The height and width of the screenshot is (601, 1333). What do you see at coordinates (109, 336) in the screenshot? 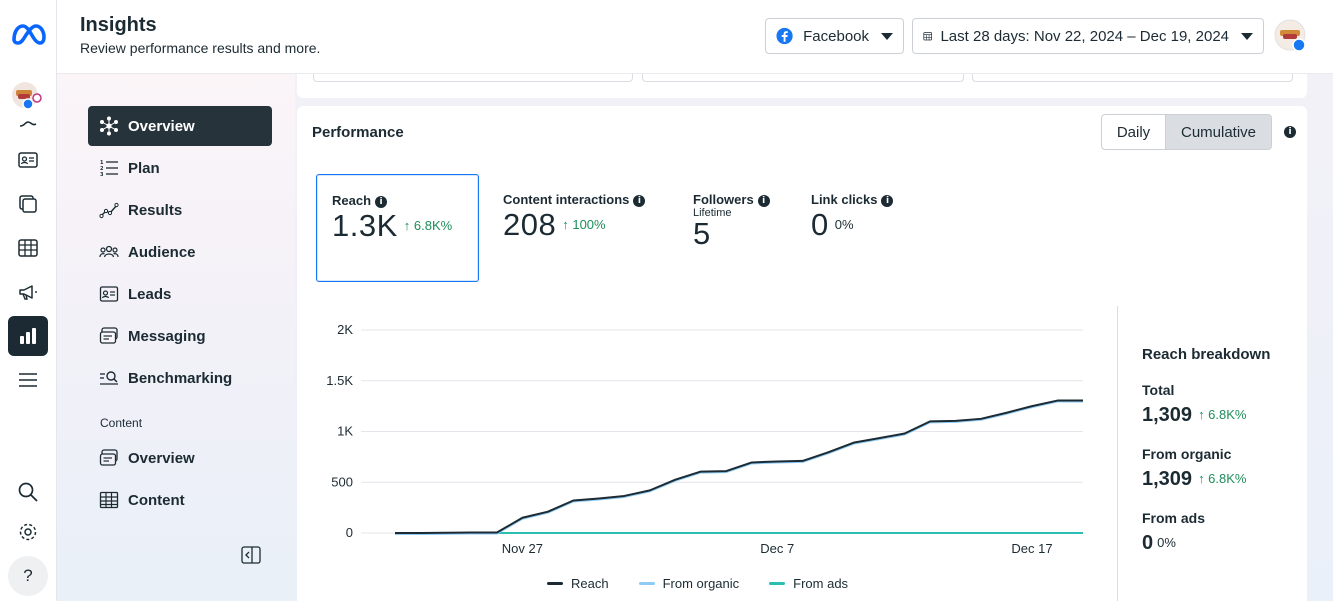
I see `messaging-icon` at bounding box center [109, 336].